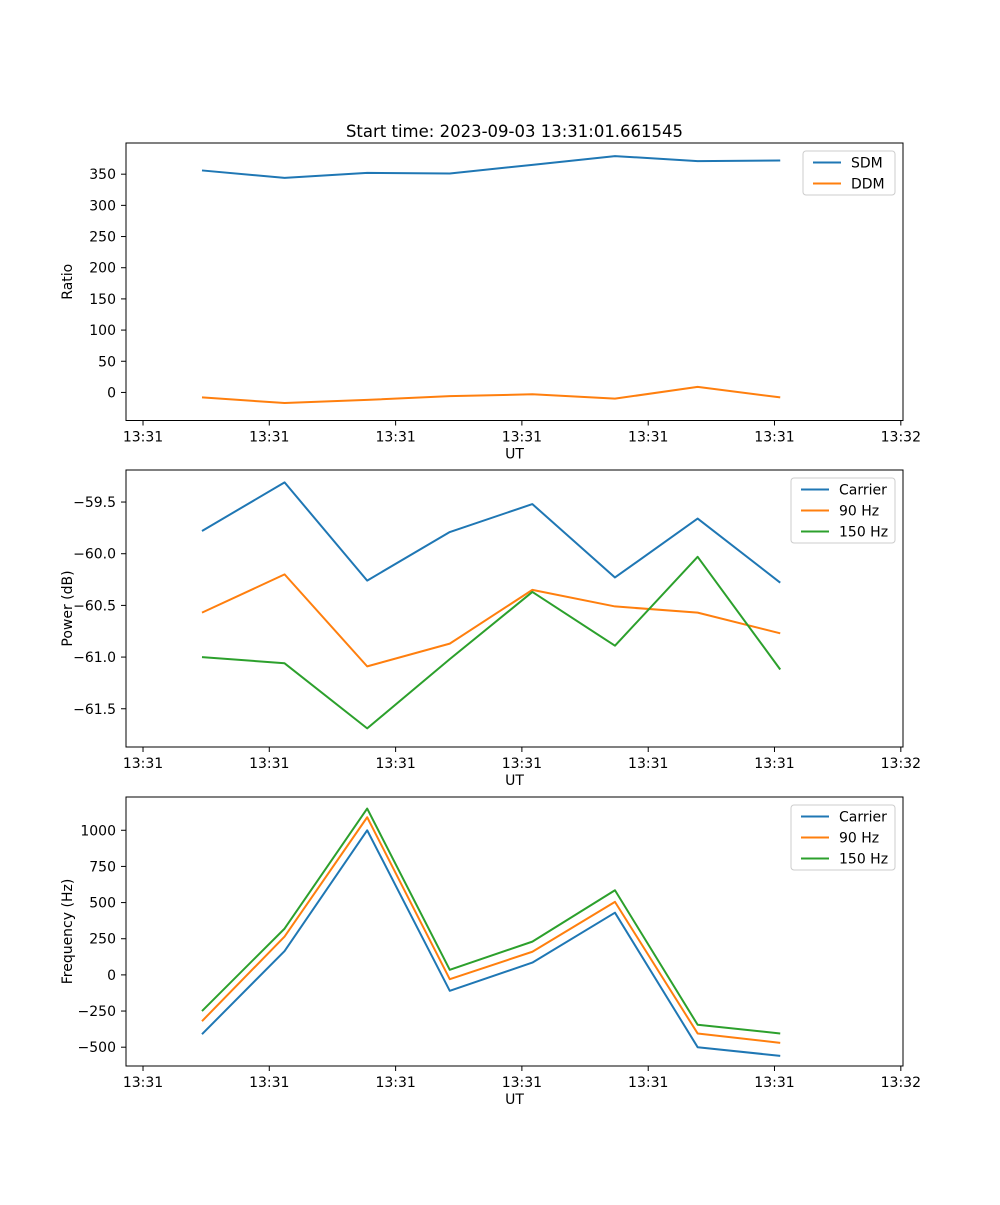  I want to click on y-axis-tick-label: 500, so click(102, 904).